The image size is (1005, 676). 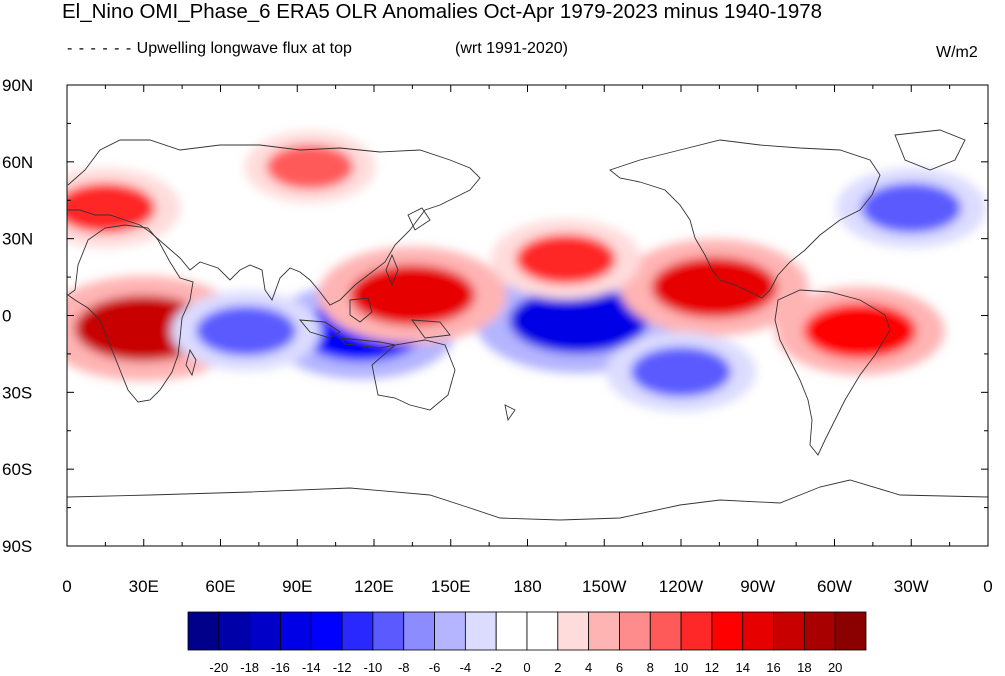 I want to click on colorbar-label: 0, so click(x=526, y=667).